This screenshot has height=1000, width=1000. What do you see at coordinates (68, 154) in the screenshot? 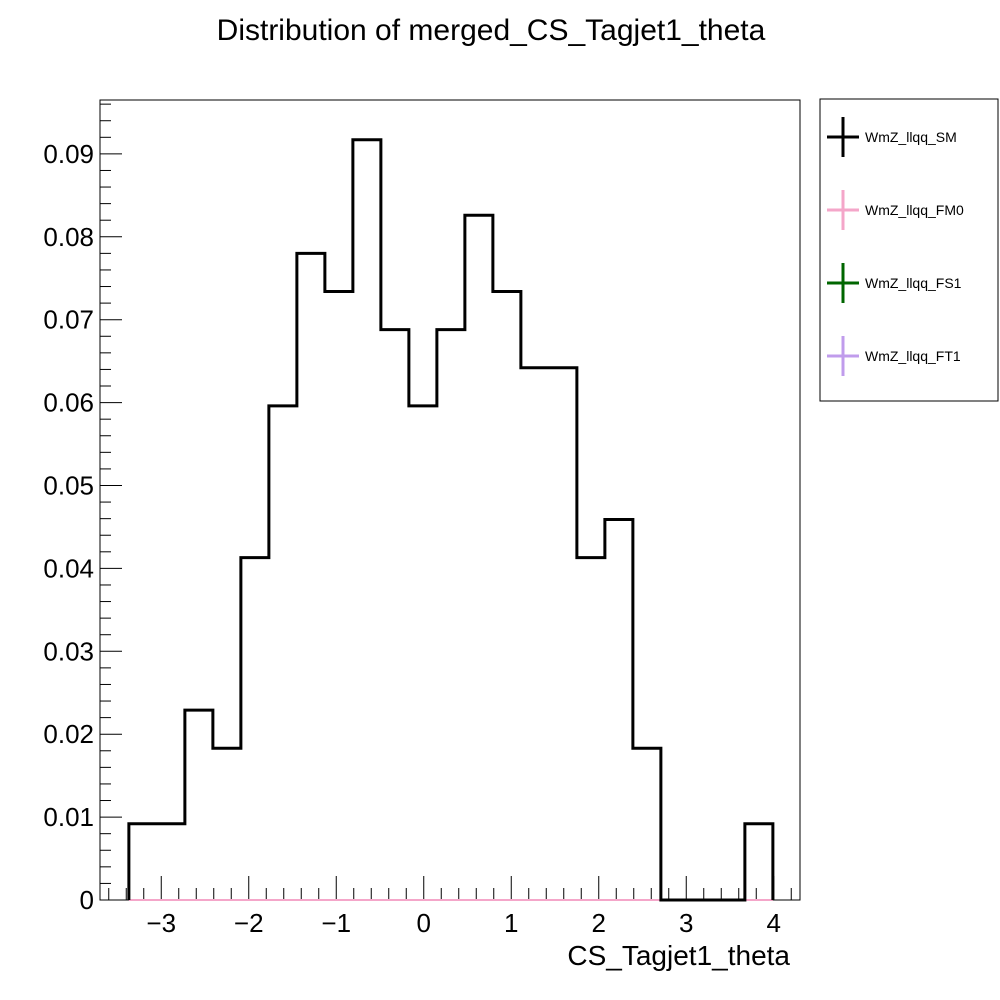
I see `y-tick-label: 0.09` at bounding box center [68, 154].